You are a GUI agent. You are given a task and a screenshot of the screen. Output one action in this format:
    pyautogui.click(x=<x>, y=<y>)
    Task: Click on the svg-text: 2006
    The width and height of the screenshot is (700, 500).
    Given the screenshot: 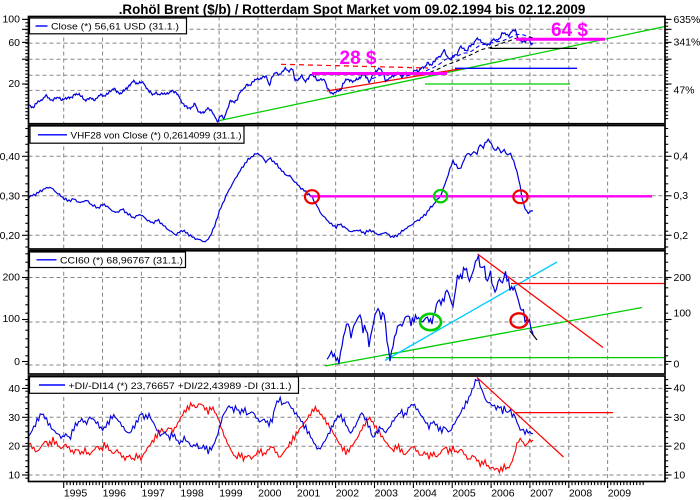 What is the action you would take?
    pyautogui.click(x=503, y=494)
    